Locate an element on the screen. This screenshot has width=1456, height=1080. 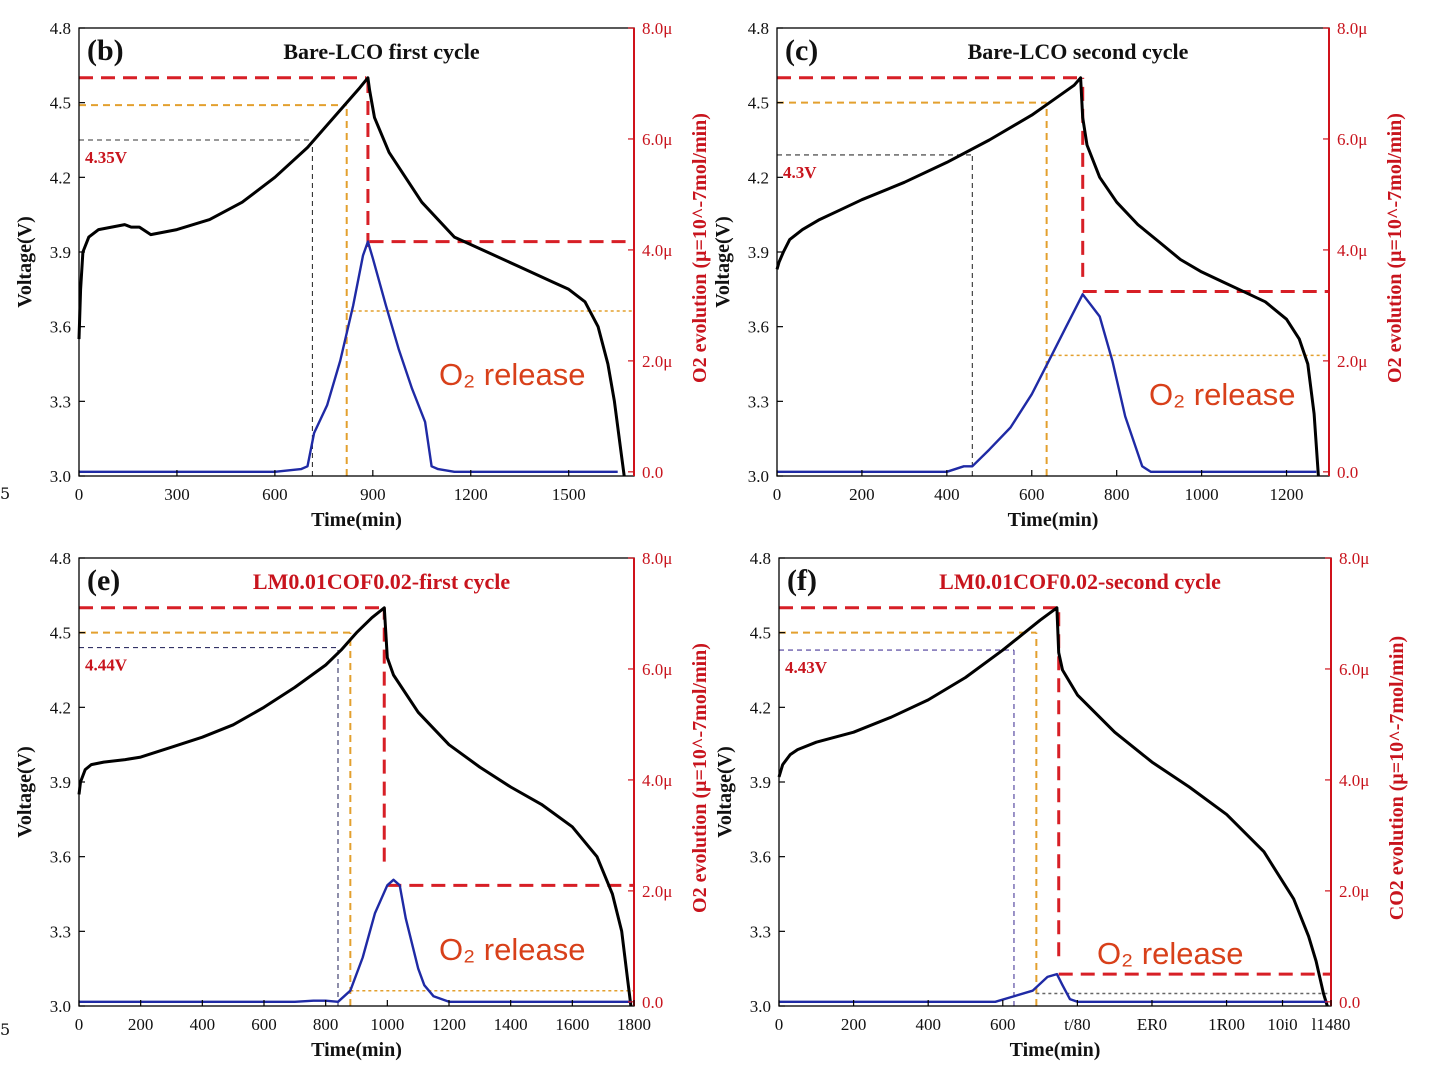
voltage-annotation: 4.44V is located at coordinates (106, 665).